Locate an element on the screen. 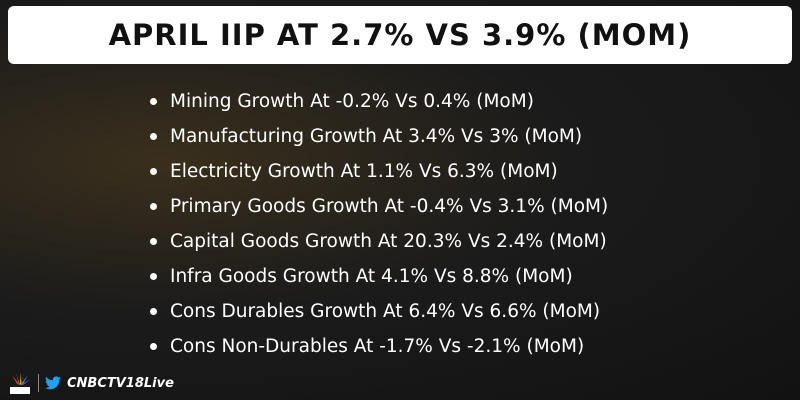 The width and height of the screenshot is (800, 400). bullet-item: Manufacturing Growth At 3.4% Vs 3% (MoM) is located at coordinates (377, 136).